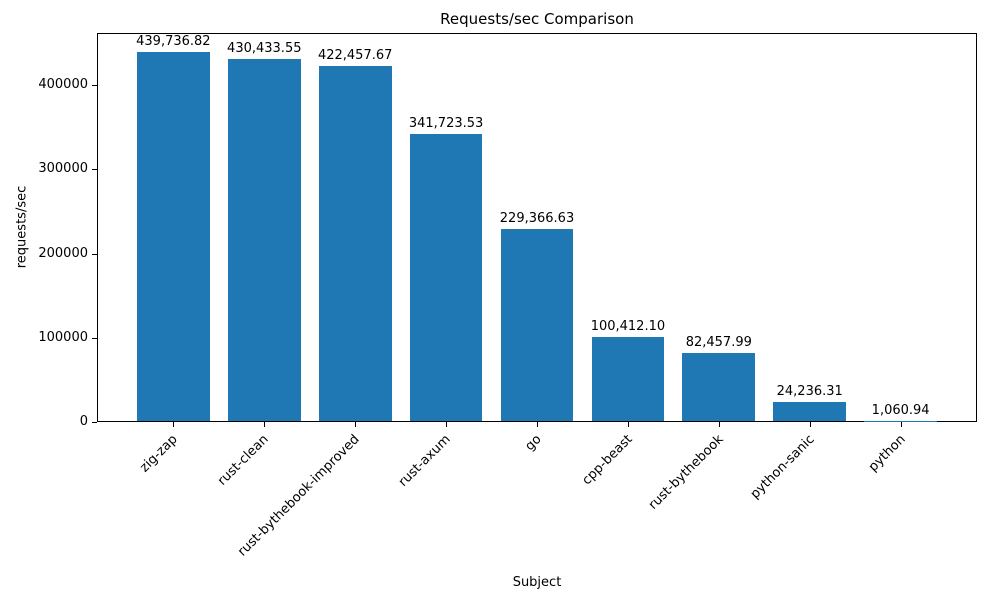 The image size is (1000, 600). I want to click on bar-value-label: 1,060.94, so click(900, 411).